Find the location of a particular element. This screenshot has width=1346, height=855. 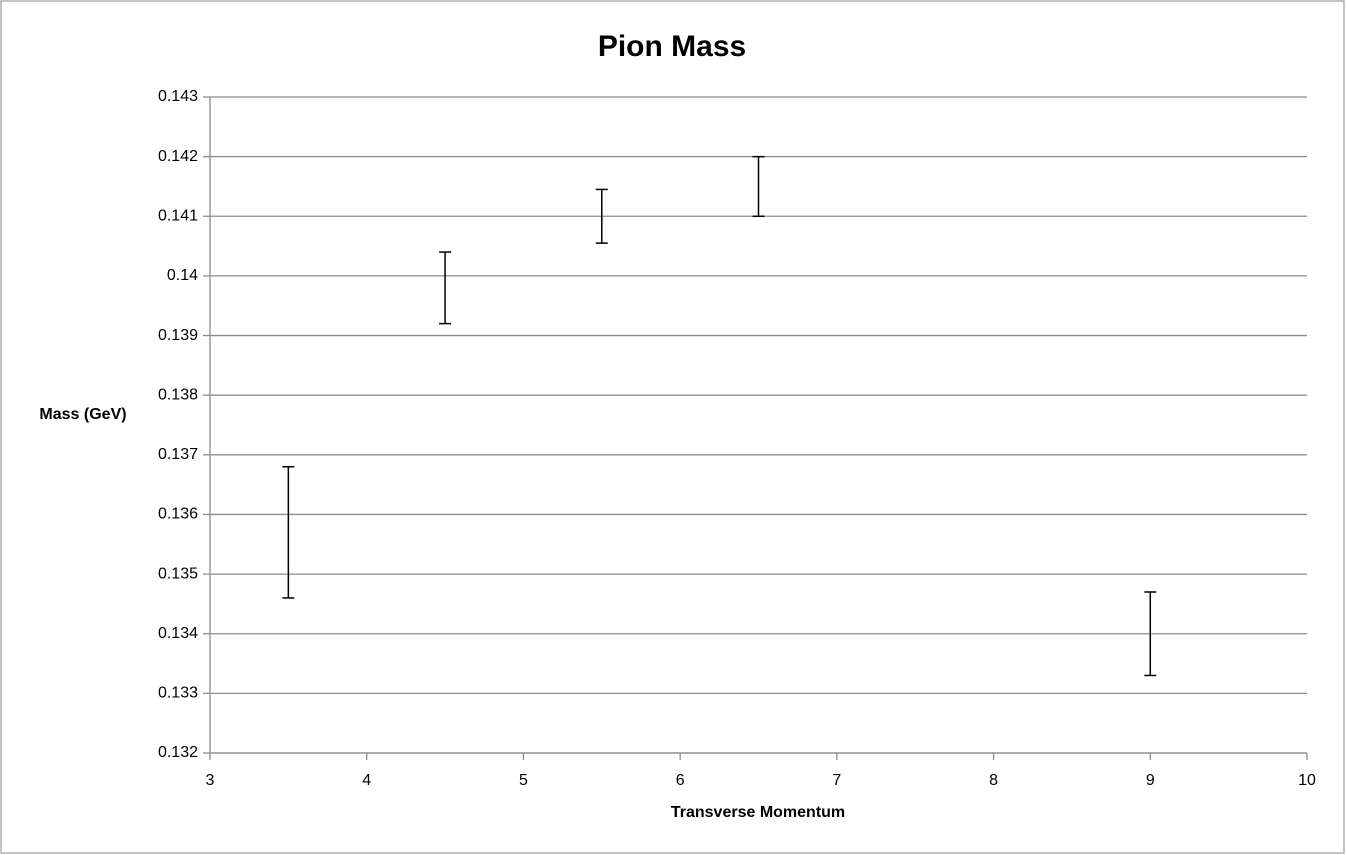

x-tick-label: 5 is located at coordinates (523, 780).